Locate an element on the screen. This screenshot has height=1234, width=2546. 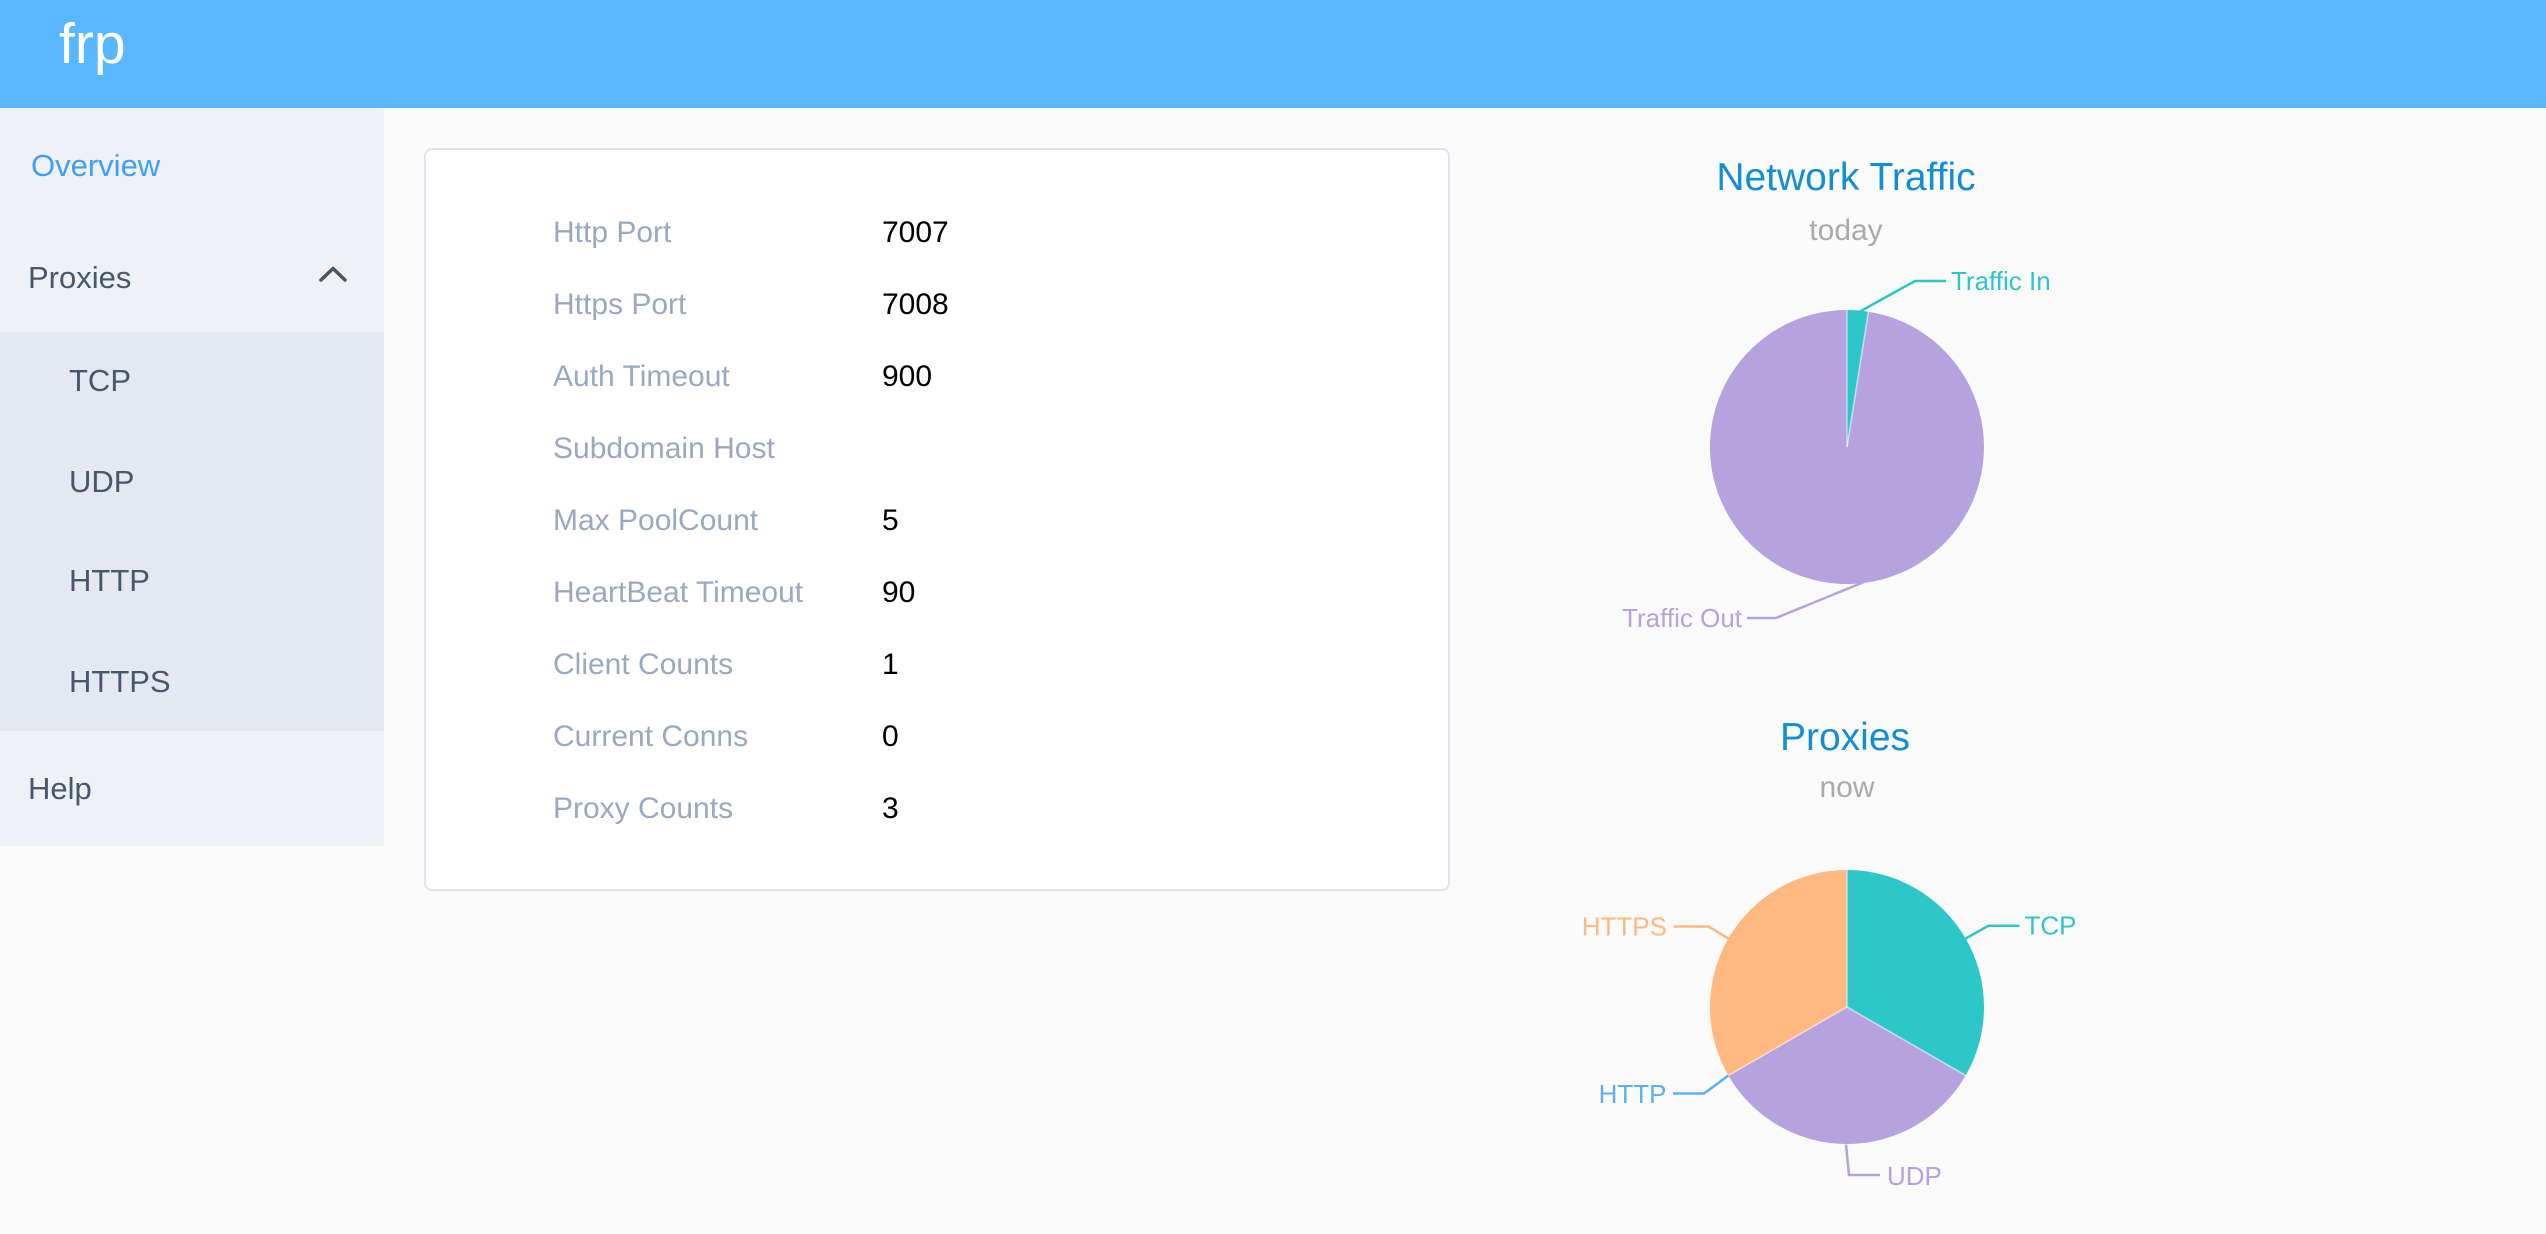
svg-text: HTTPS is located at coordinates (1624, 927).